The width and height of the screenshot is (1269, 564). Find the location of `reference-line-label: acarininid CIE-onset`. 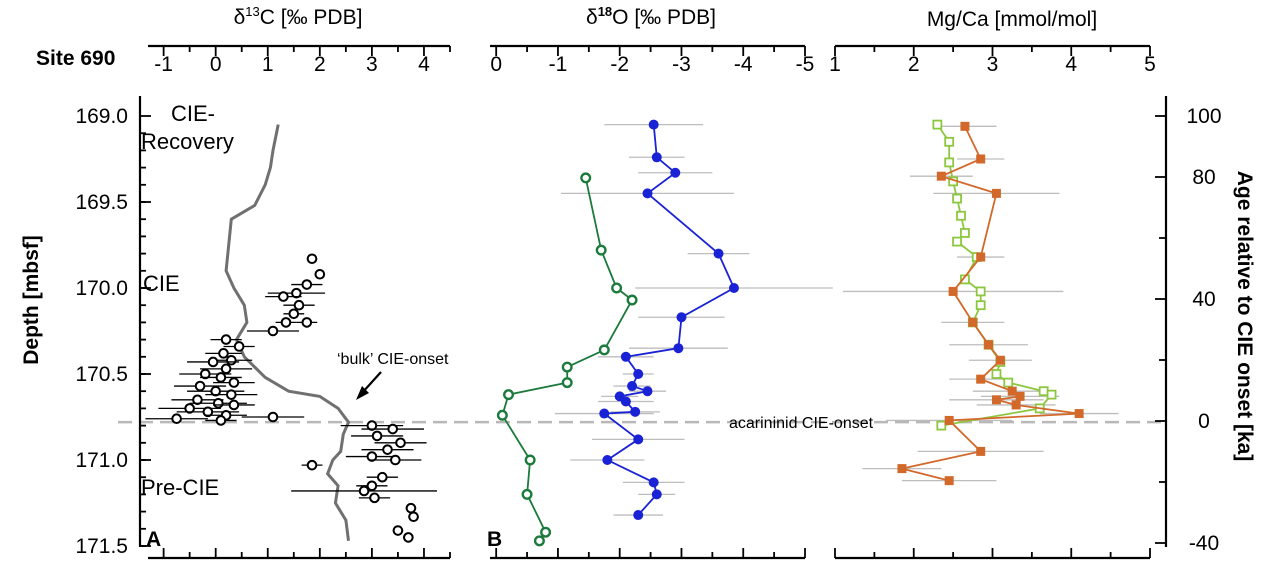

reference-line-label: acarininid CIE-onset is located at coordinates (801, 423).